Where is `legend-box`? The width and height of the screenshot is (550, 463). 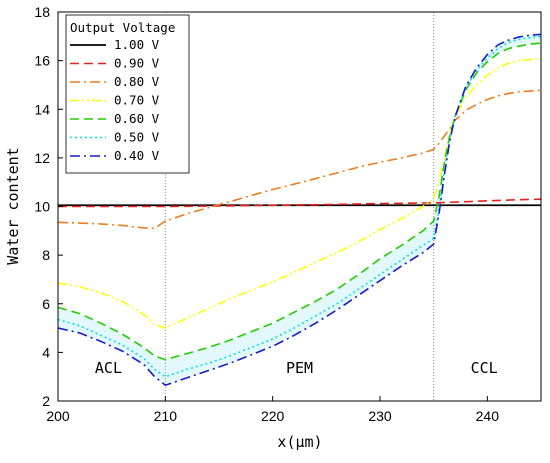
legend-box is located at coordinates (127, 94).